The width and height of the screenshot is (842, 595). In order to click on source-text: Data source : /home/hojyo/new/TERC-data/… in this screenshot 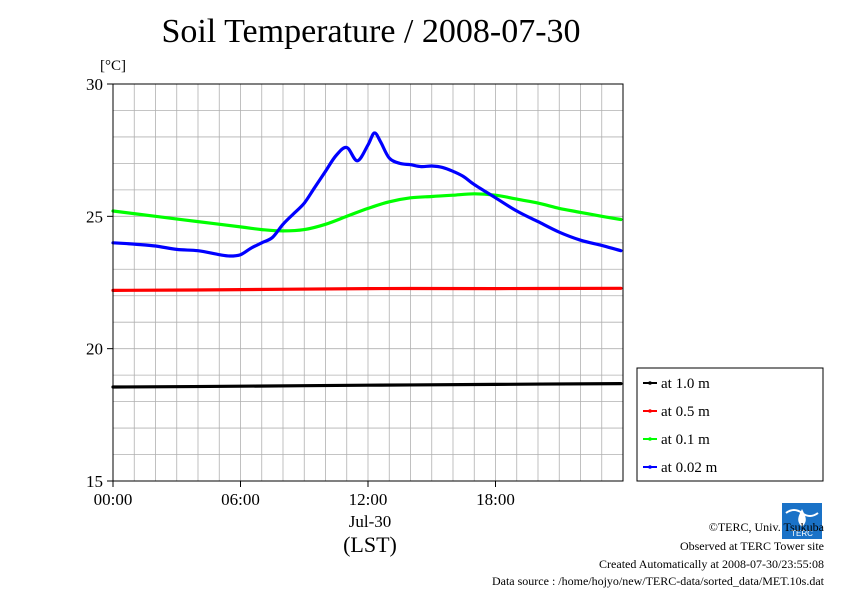, I will do `click(657, 581)`.